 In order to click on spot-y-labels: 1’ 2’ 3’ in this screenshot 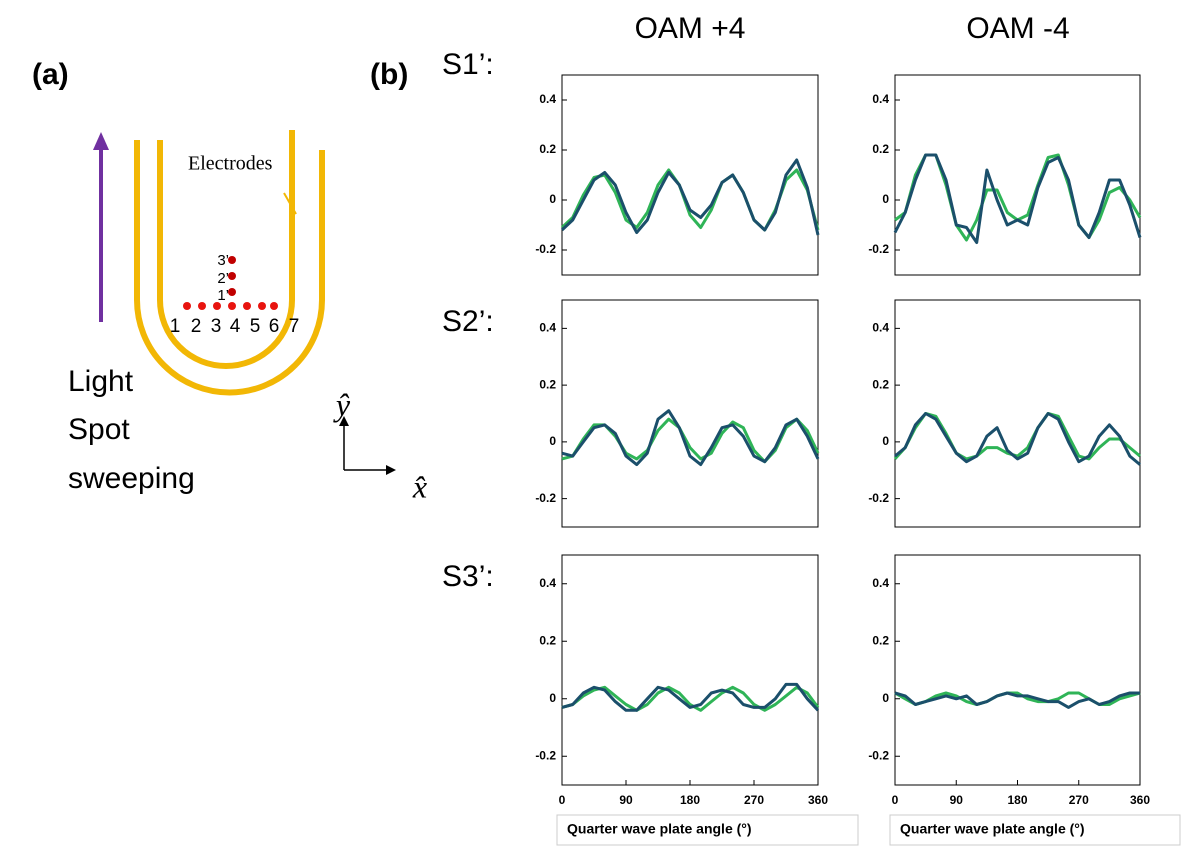, I will do `click(223, 278)`.